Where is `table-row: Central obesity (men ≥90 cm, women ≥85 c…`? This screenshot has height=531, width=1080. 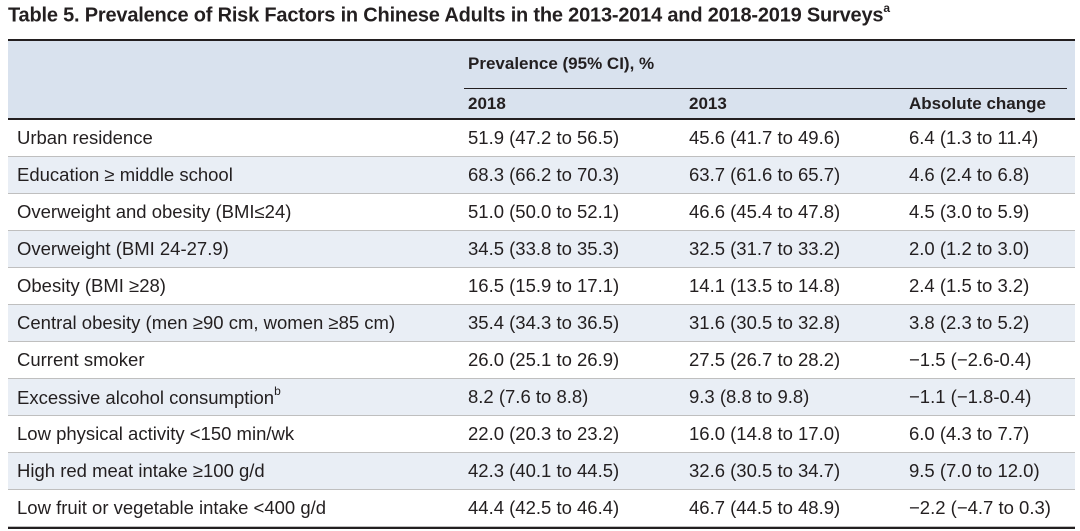
table-row: Central obesity (men ≥90 cm, women ≥85 c… is located at coordinates (541, 323).